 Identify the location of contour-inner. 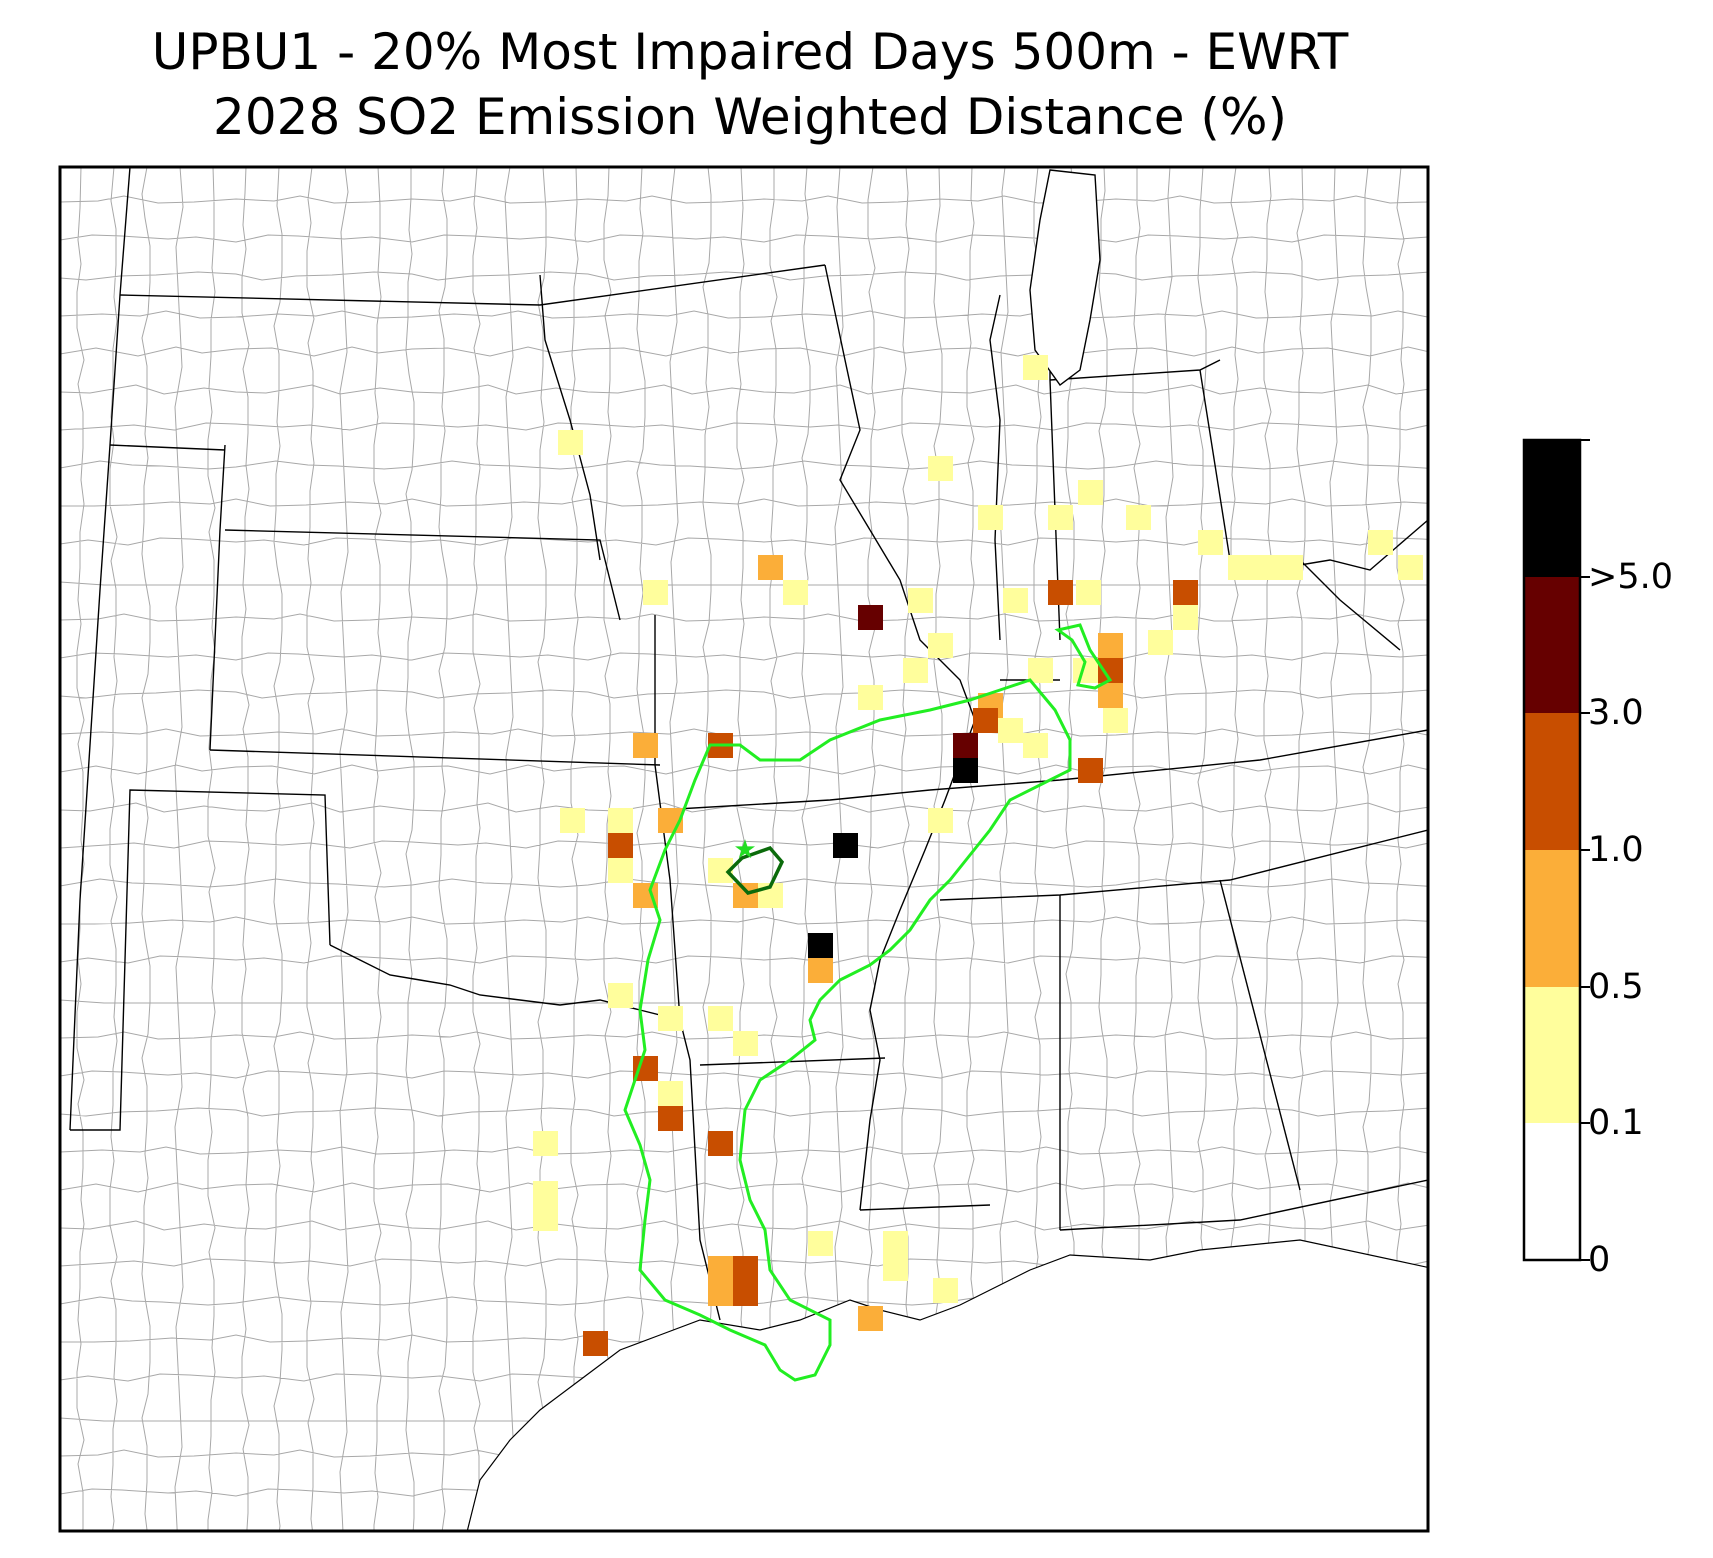
(755, 870).